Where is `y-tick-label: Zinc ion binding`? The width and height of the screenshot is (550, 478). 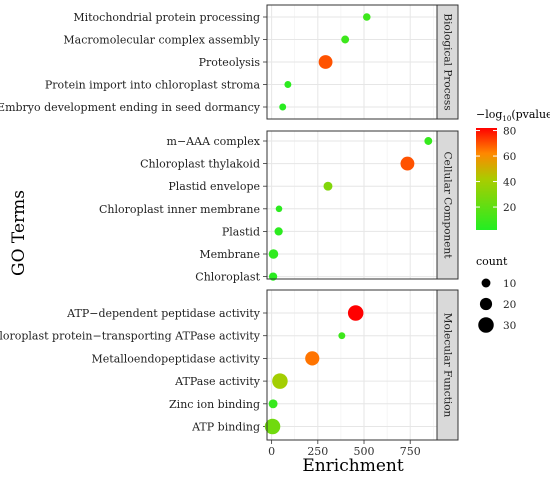
y-tick-label: Zinc ion binding is located at coordinates (214, 404).